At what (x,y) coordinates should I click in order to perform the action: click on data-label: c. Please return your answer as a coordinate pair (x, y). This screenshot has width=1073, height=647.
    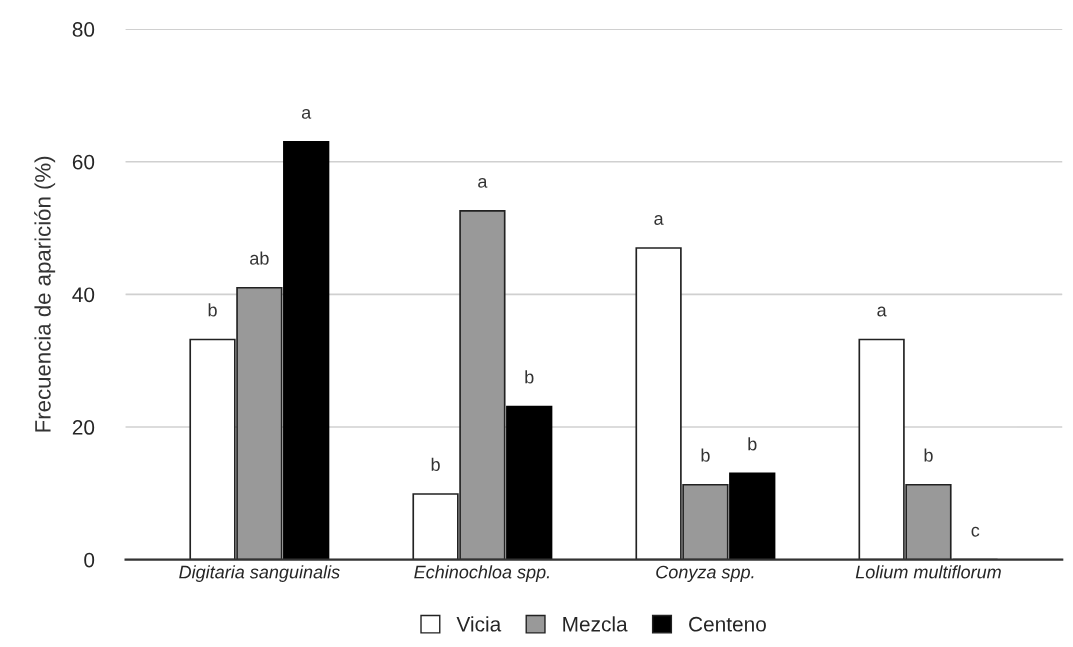
    Looking at the image, I should click on (975, 531).